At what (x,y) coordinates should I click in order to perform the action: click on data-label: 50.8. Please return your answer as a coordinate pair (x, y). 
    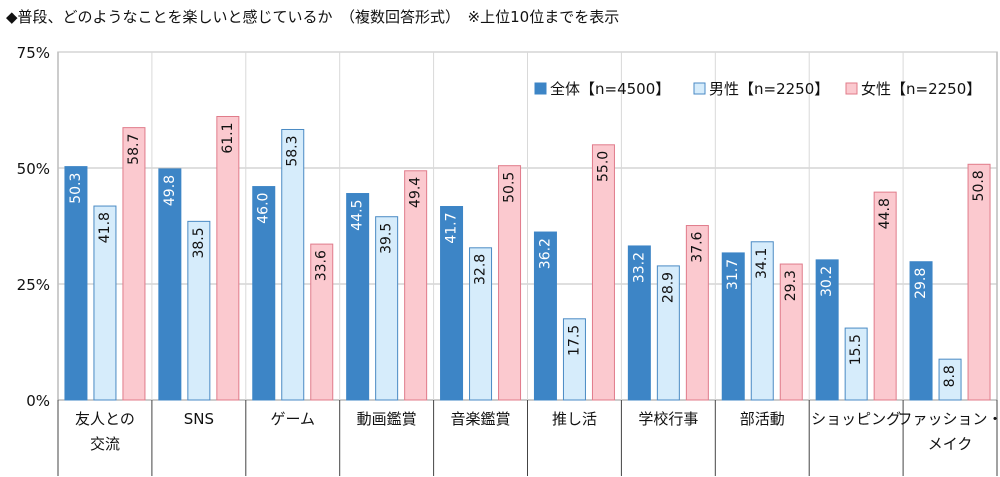
    Looking at the image, I should click on (979, 185).